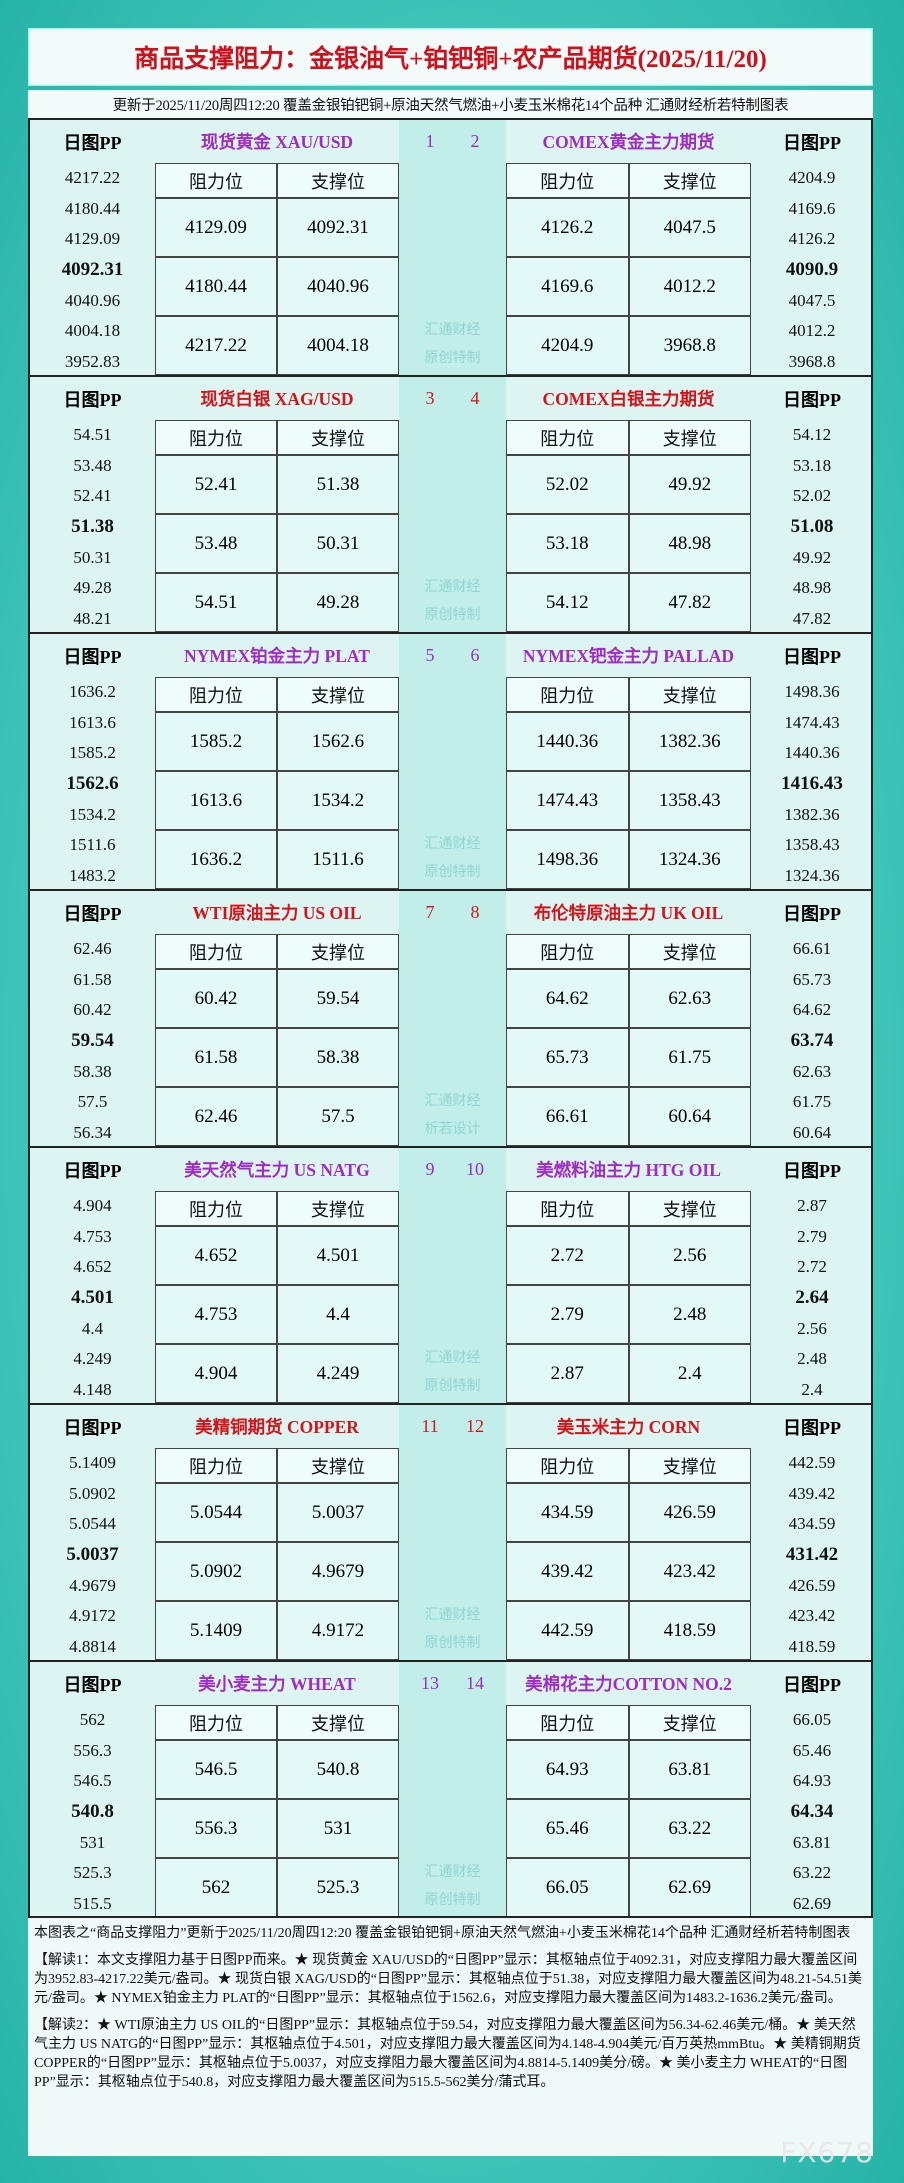 This screenshot has width=904, height=2183. Describe the element at coordinates (567, 345) in the screenshot. I see `resistance-value: 4204.9` at that location.